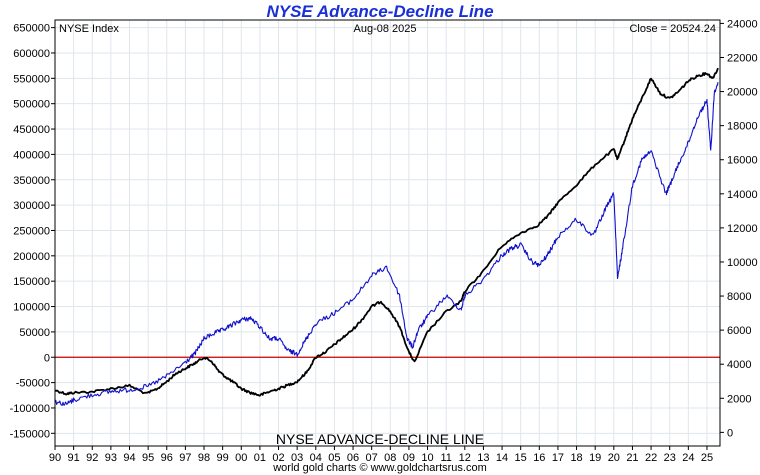  What do you see at coordinates (502, 458) in the screenshot?
I see `x-tick-label: 14` at bounding box center [502, 458].